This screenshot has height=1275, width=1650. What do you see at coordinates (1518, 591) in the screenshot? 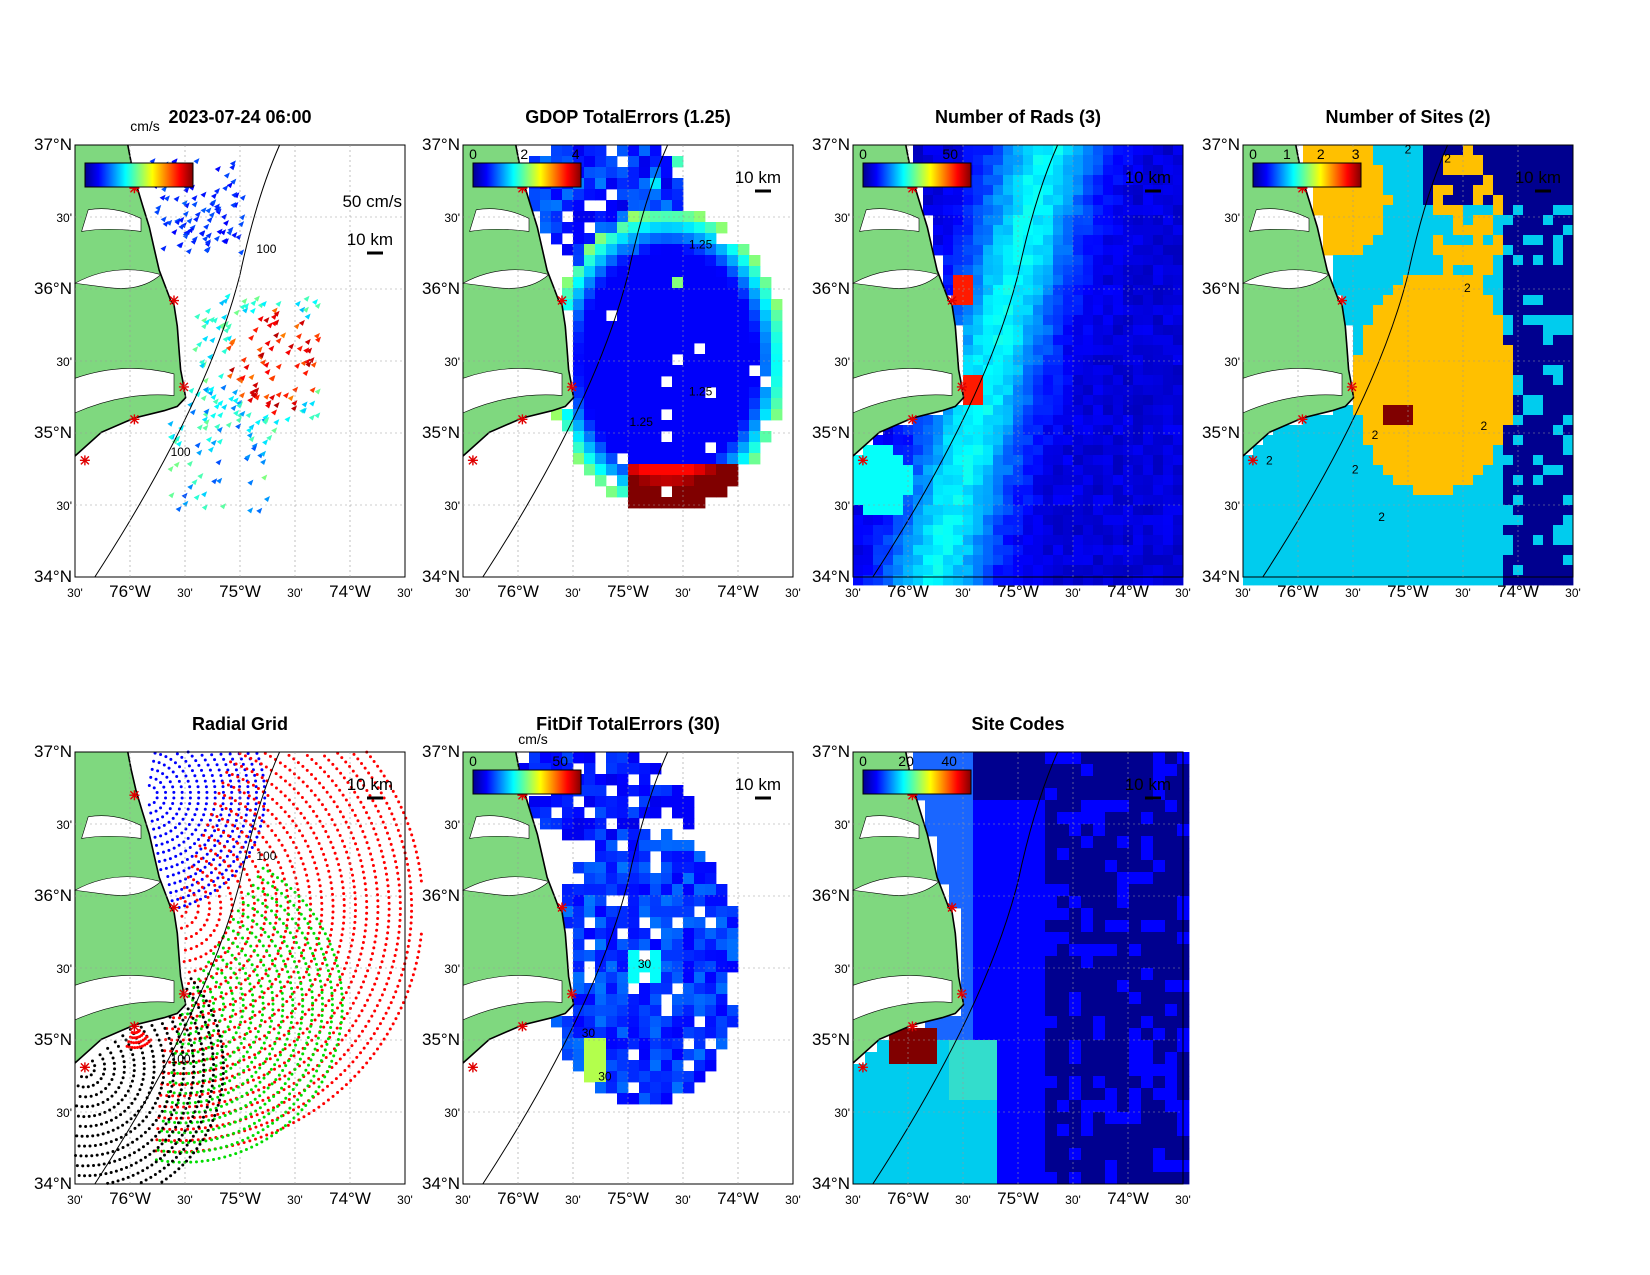
I see `lon-tick: 74°W` at bounding box center [1518, 591].